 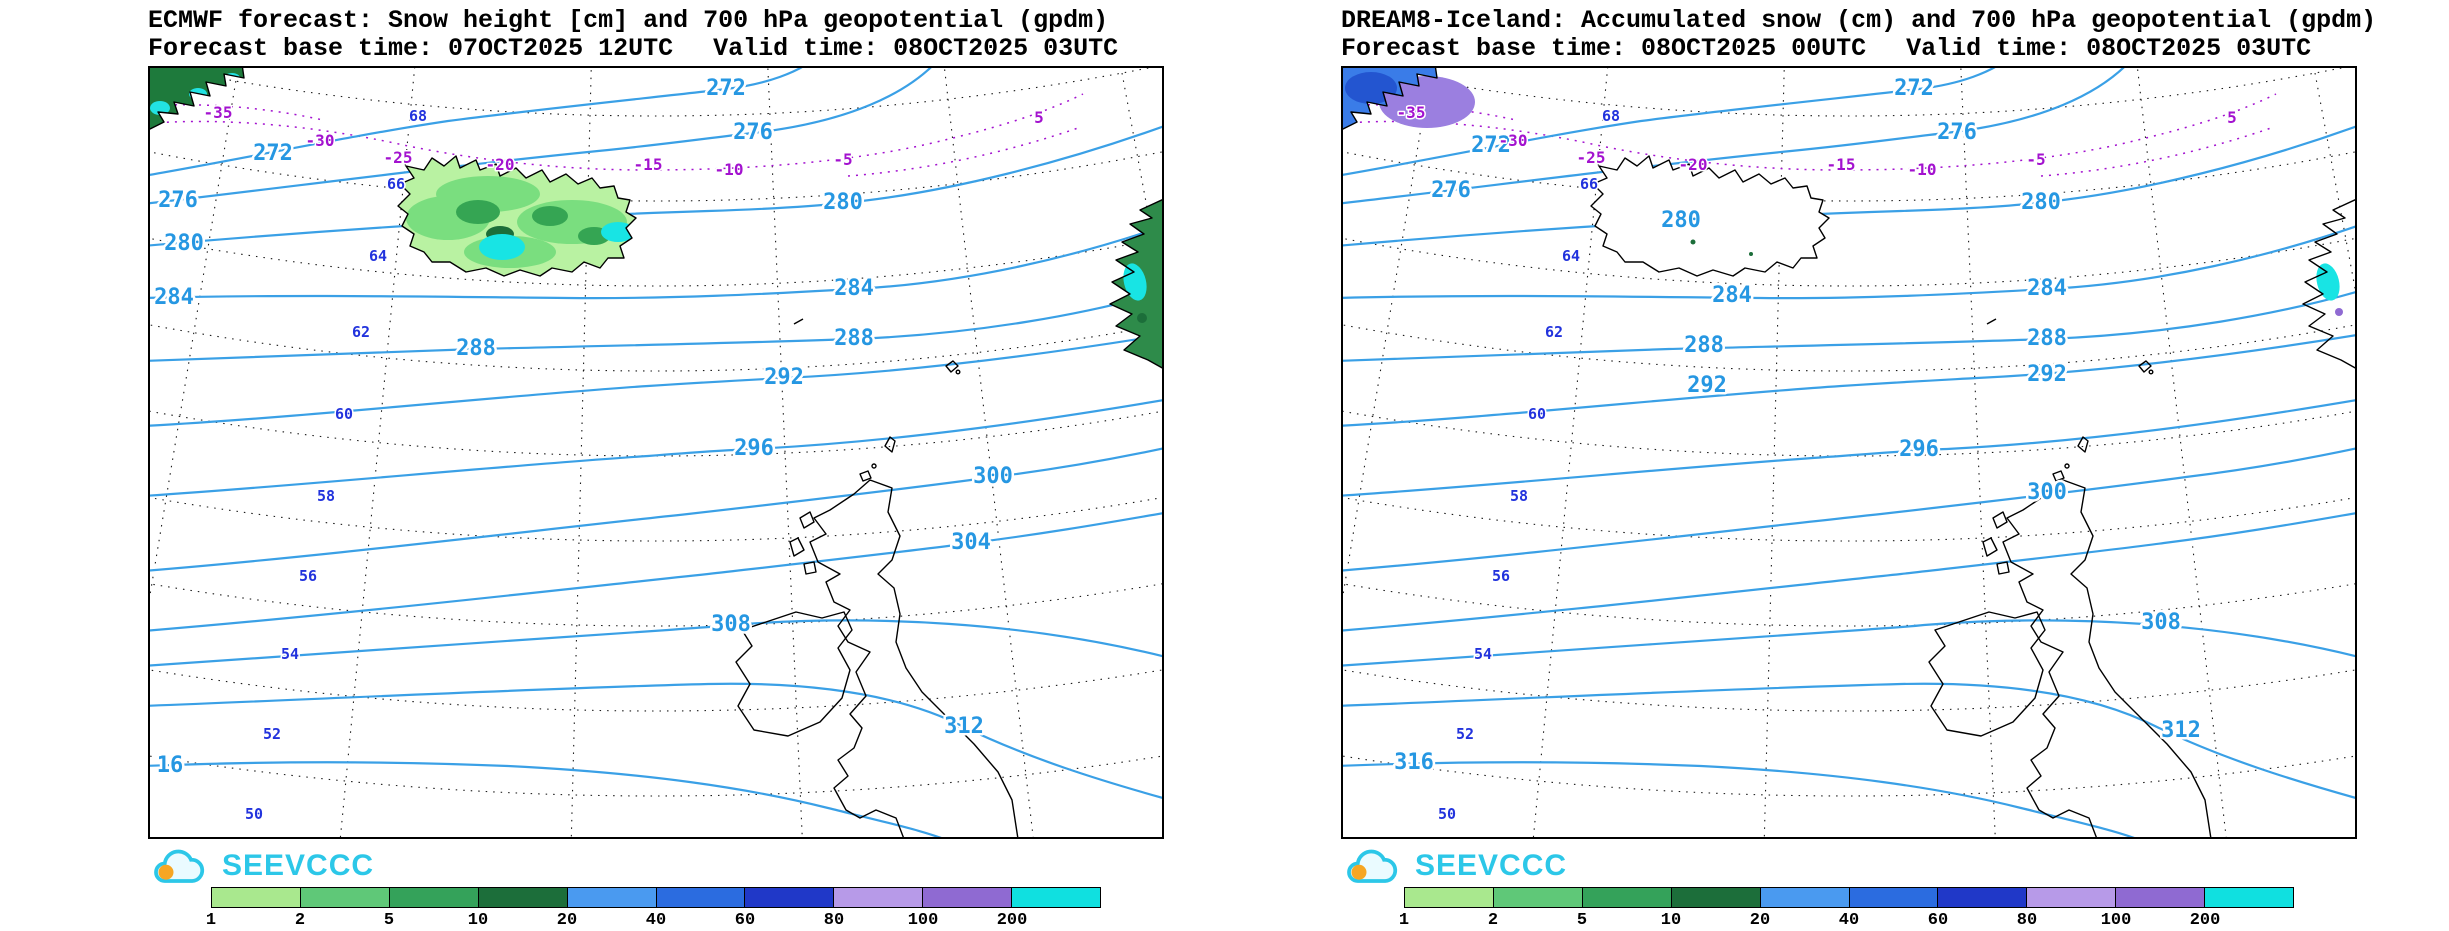 What do you see at coordinates (1137, 284) in the screenshot?
I see `snow-norway` at bounding box center [1137, 284].